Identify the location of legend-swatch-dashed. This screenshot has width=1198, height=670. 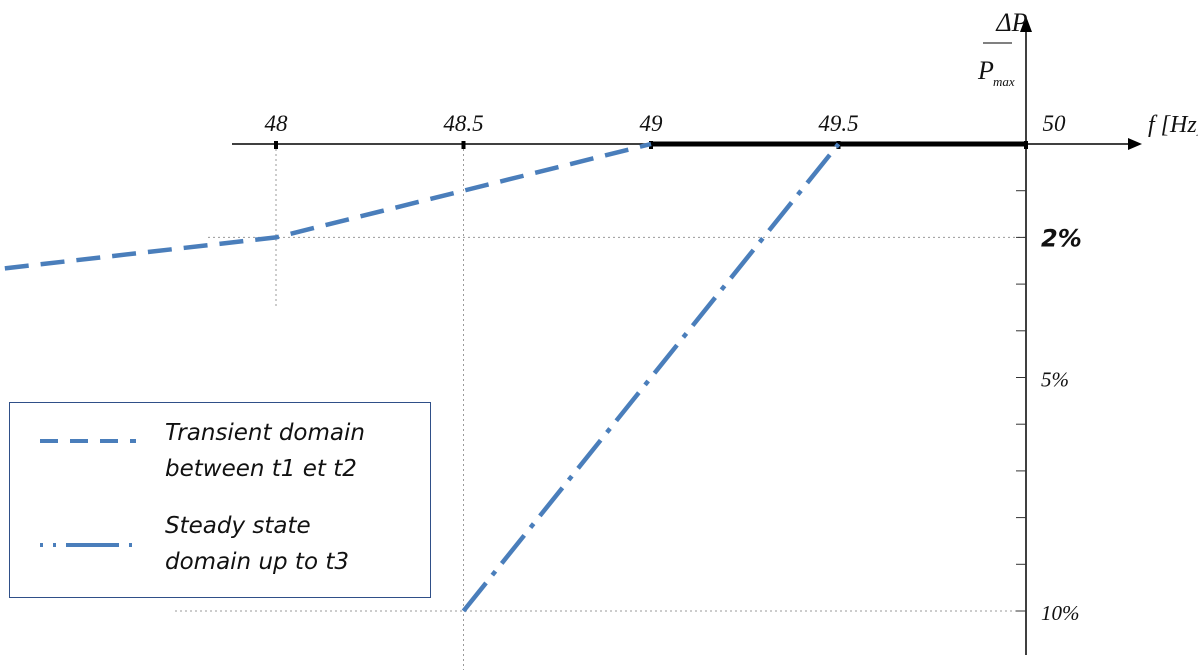
(88, 441).